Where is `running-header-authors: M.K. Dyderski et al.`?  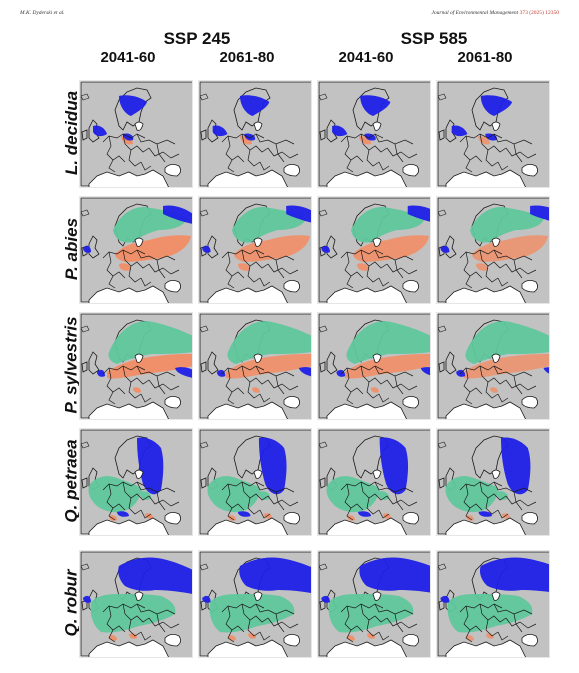
running-header-authors: M.K. Dyderski et al. is located at coordinates (42, 13).